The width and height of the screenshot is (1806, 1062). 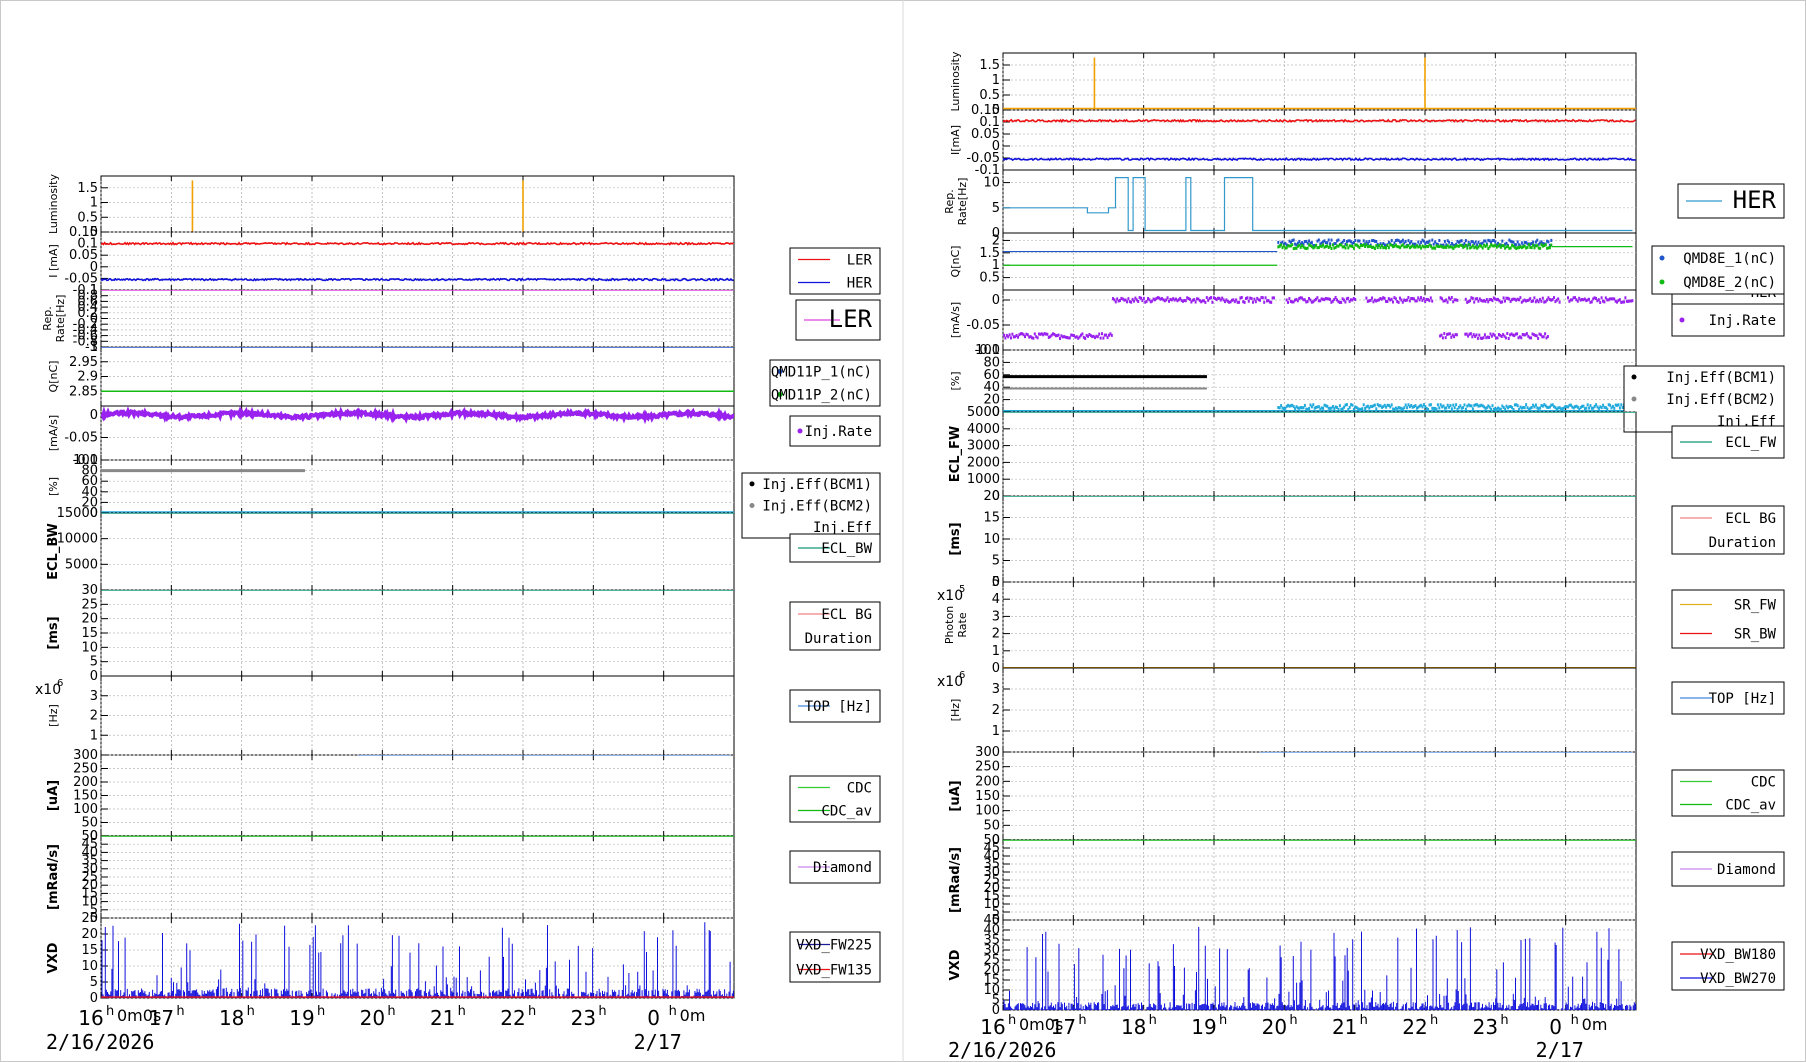 I want to click on y-axis-label: Rate, so click(x=962, y=624).